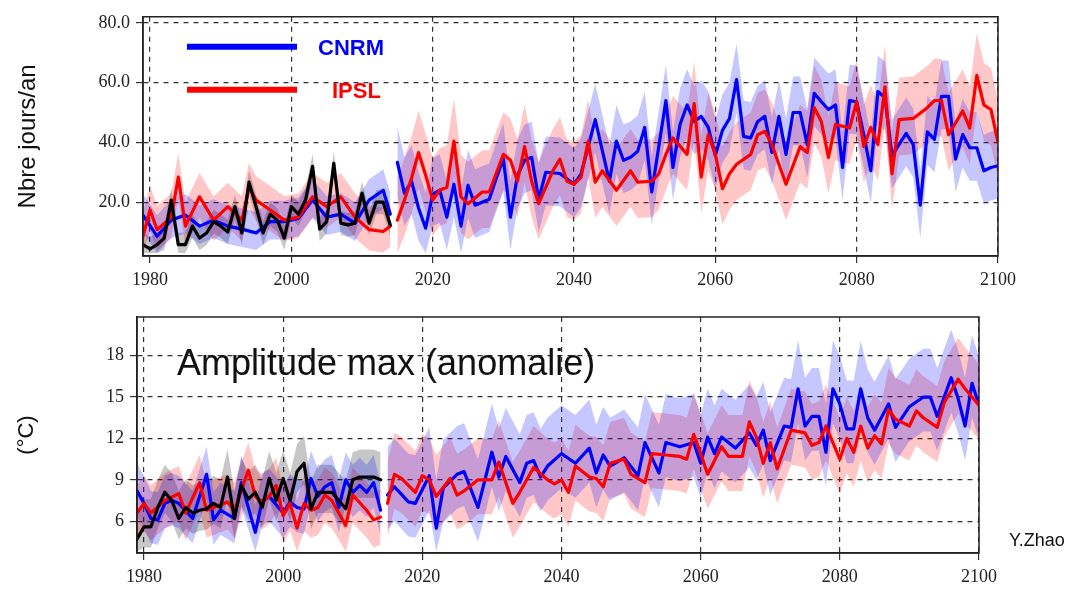 This screenshot has height=600, width=1092. Describe the element at coordinates (356, 90) in the screenshot. I see `legend-label: IPSL` at that location.